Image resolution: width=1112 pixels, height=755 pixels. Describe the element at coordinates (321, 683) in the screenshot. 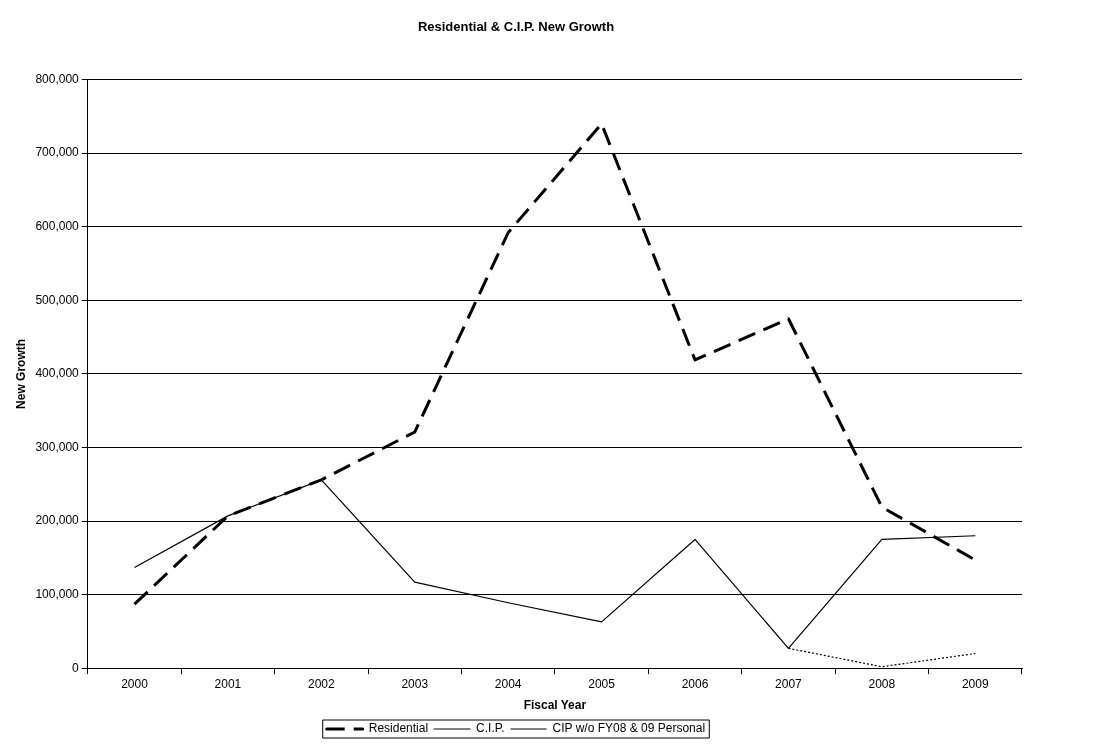

I see `x-tick-label: 2002` at that location.